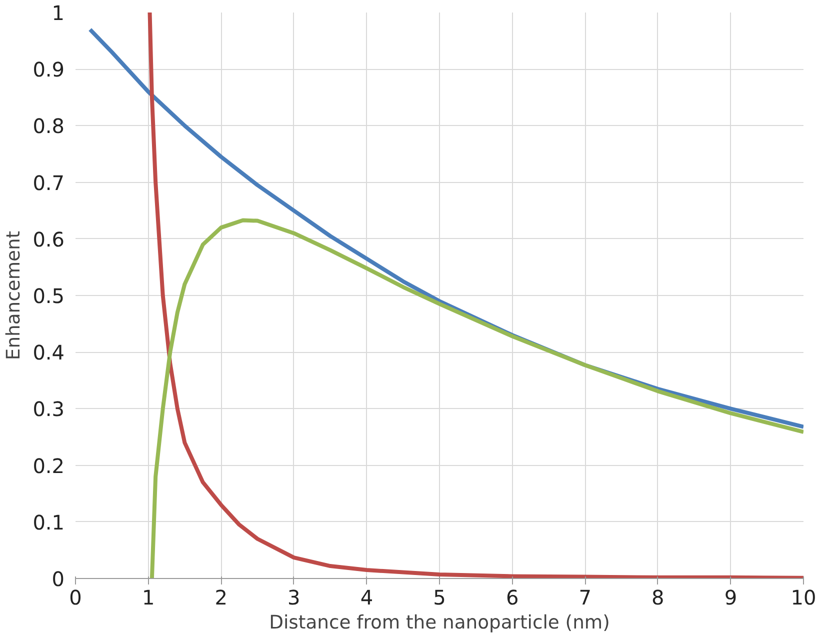 This screenshot has width=823, height=636. What do you see at coordinates (48, 126) in the screenshot?
I see `y-tick-label: 0.8` at bounding box center [48, 126].